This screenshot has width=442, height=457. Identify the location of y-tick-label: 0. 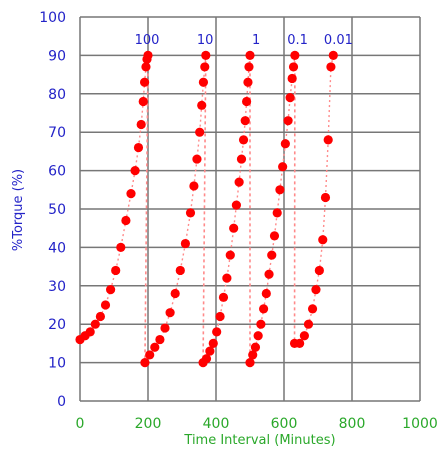
(61, 402).